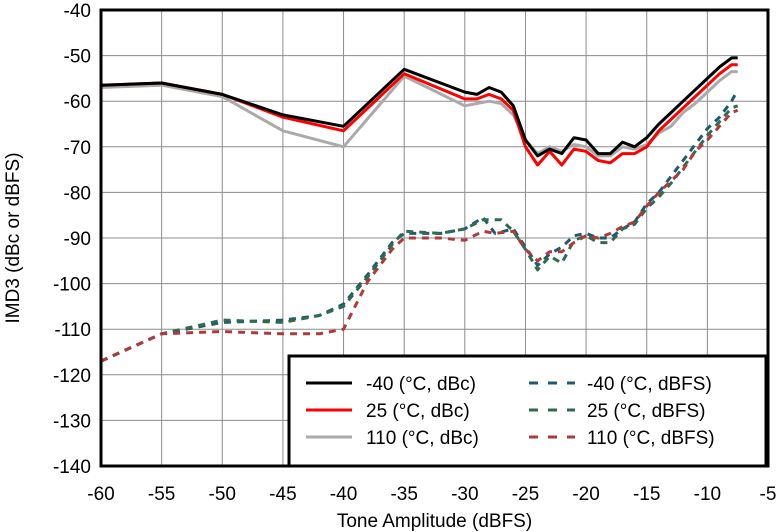  What do you see at coordinates (646, 411) in the screenshot?
I see `legend-label: 25 (°C, dBFS)` at bounding box center [646, 411].